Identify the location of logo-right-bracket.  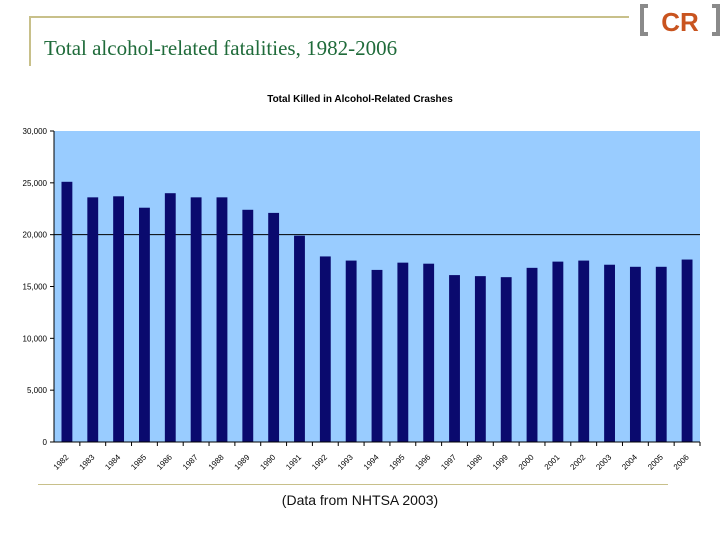
(716, 20).